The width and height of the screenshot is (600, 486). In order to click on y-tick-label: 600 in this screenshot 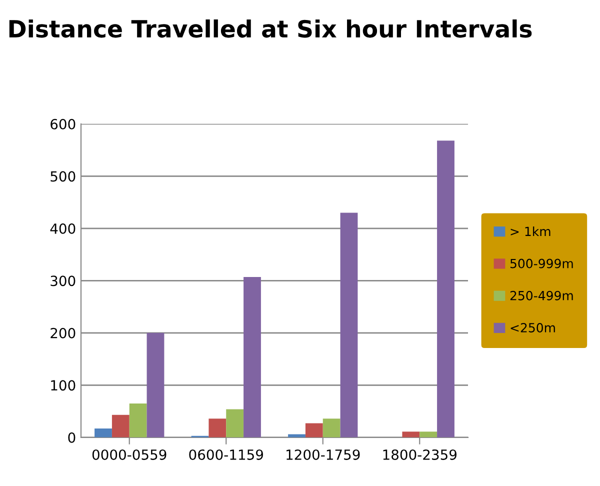, I will do `click(63, 124)`.